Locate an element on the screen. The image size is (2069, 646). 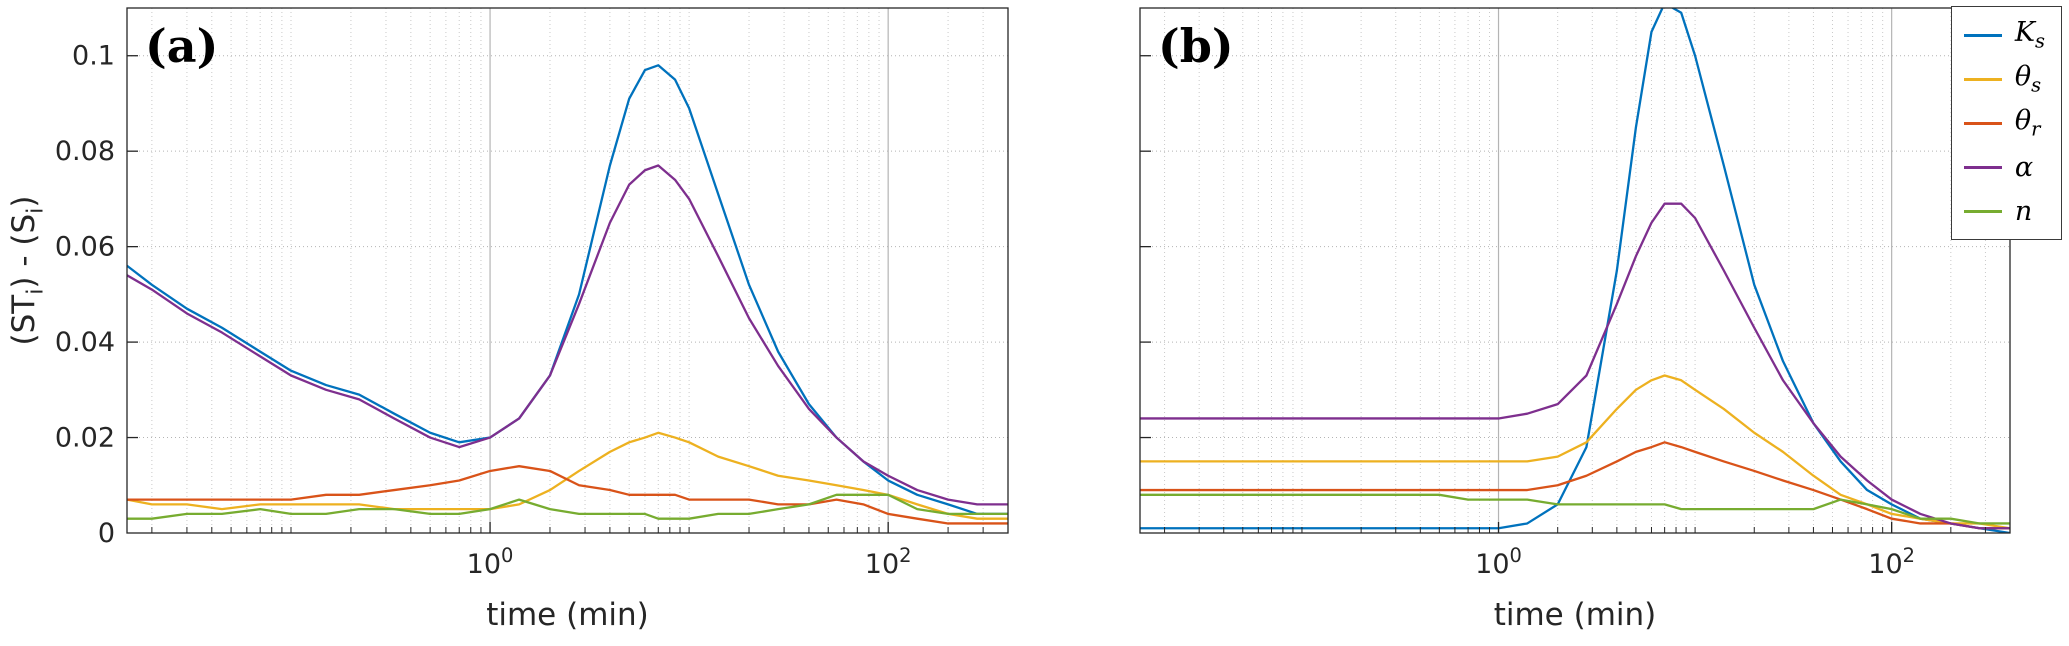
legend-label: α is located at coordinates (2024, 167).